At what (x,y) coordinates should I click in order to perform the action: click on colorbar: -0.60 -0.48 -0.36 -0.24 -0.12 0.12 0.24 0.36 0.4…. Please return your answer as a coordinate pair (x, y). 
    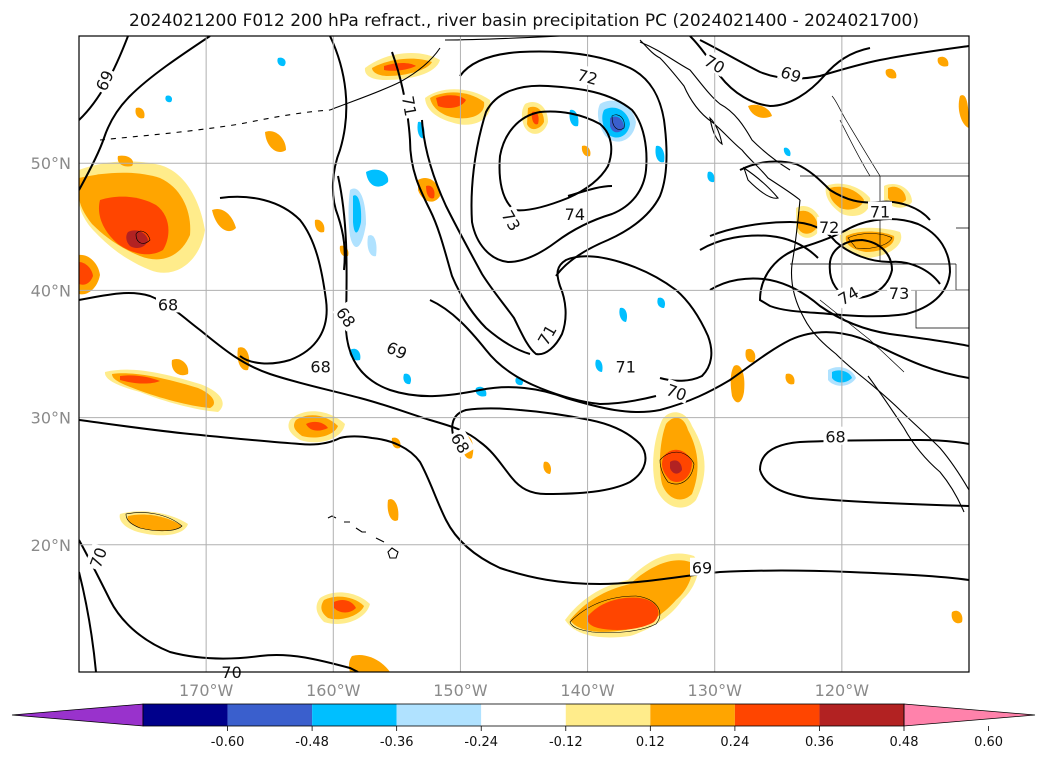
    Looking at the image, I should click on (523, 726).